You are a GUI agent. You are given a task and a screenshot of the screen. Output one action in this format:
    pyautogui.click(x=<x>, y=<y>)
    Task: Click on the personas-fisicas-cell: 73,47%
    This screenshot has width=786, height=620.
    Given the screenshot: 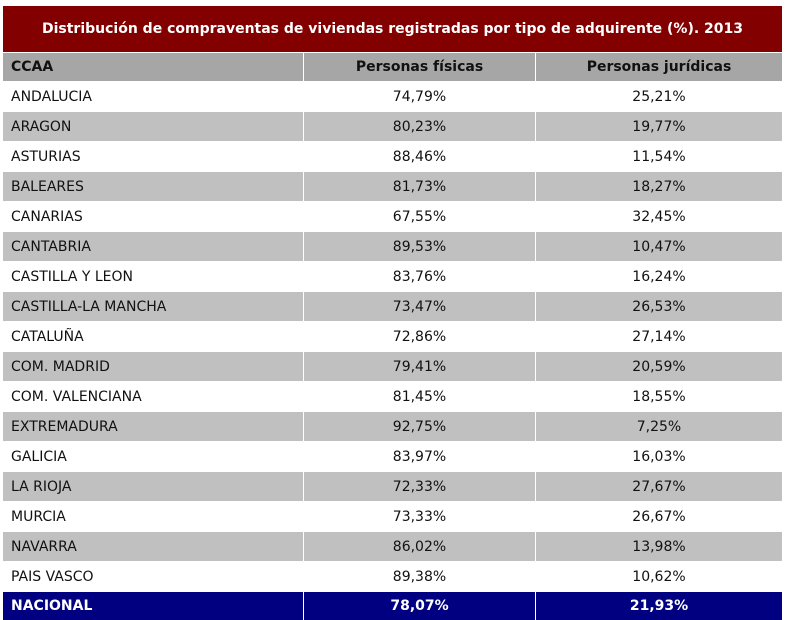 What is the action you would take?
    pyautogui.click(x=420, y=307)
    